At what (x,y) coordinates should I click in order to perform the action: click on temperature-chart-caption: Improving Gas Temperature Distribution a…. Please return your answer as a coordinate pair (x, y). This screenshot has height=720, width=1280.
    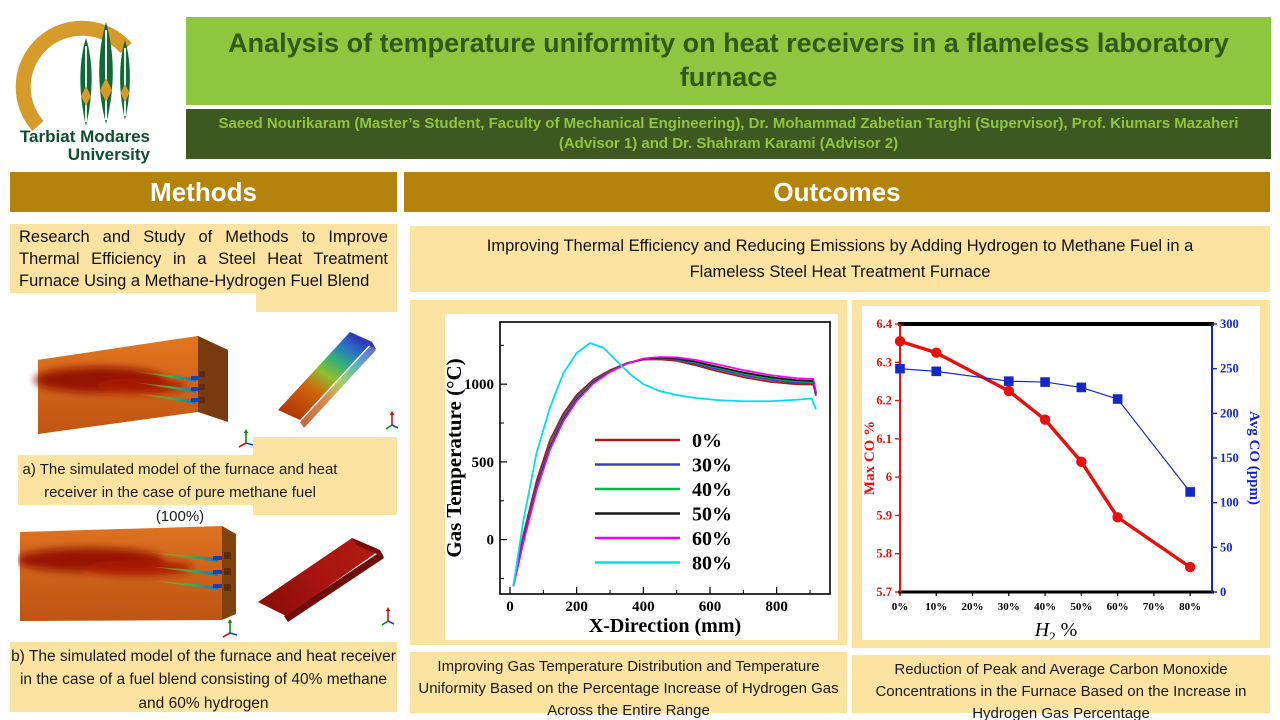
    Looking at the image, I should click on (628, 685).